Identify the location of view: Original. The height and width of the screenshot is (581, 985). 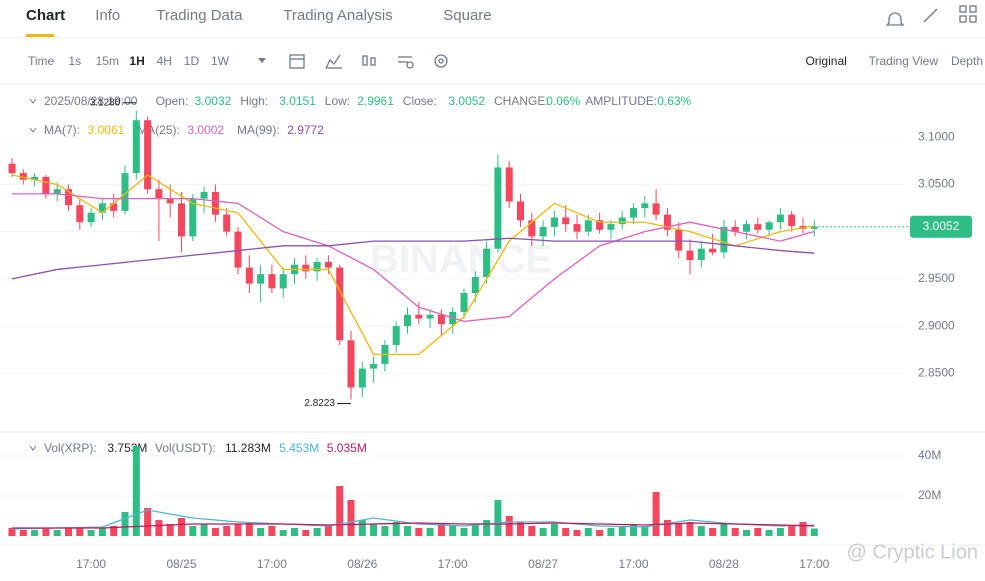
(825, 61).